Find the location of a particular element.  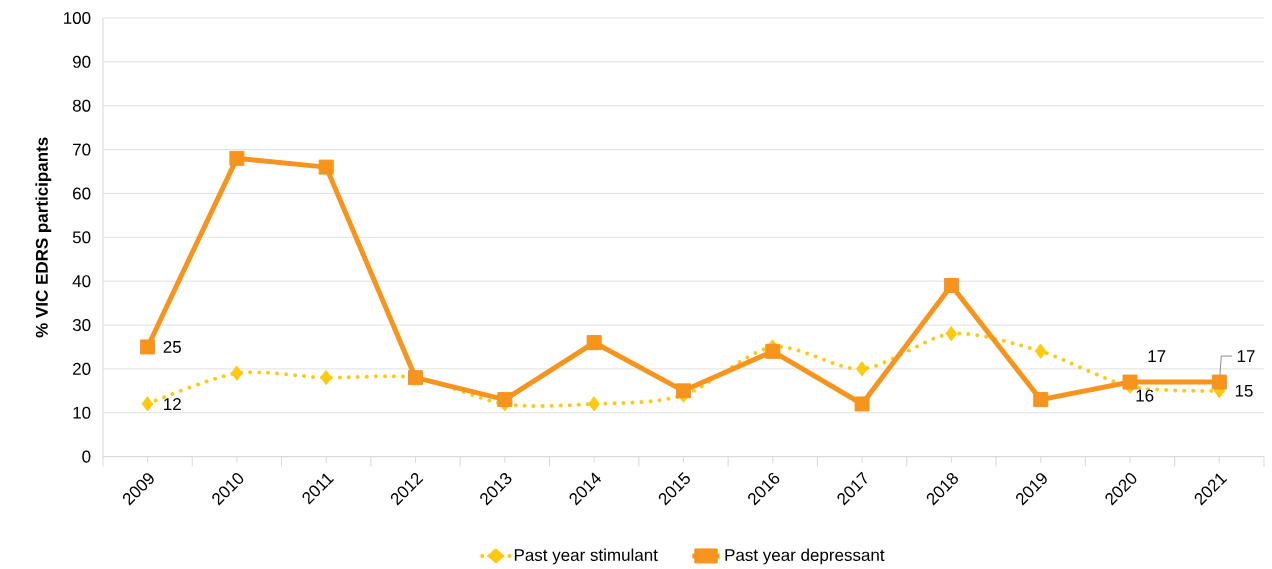

y-tick-label: 80 is located at coordinates (81, 105).